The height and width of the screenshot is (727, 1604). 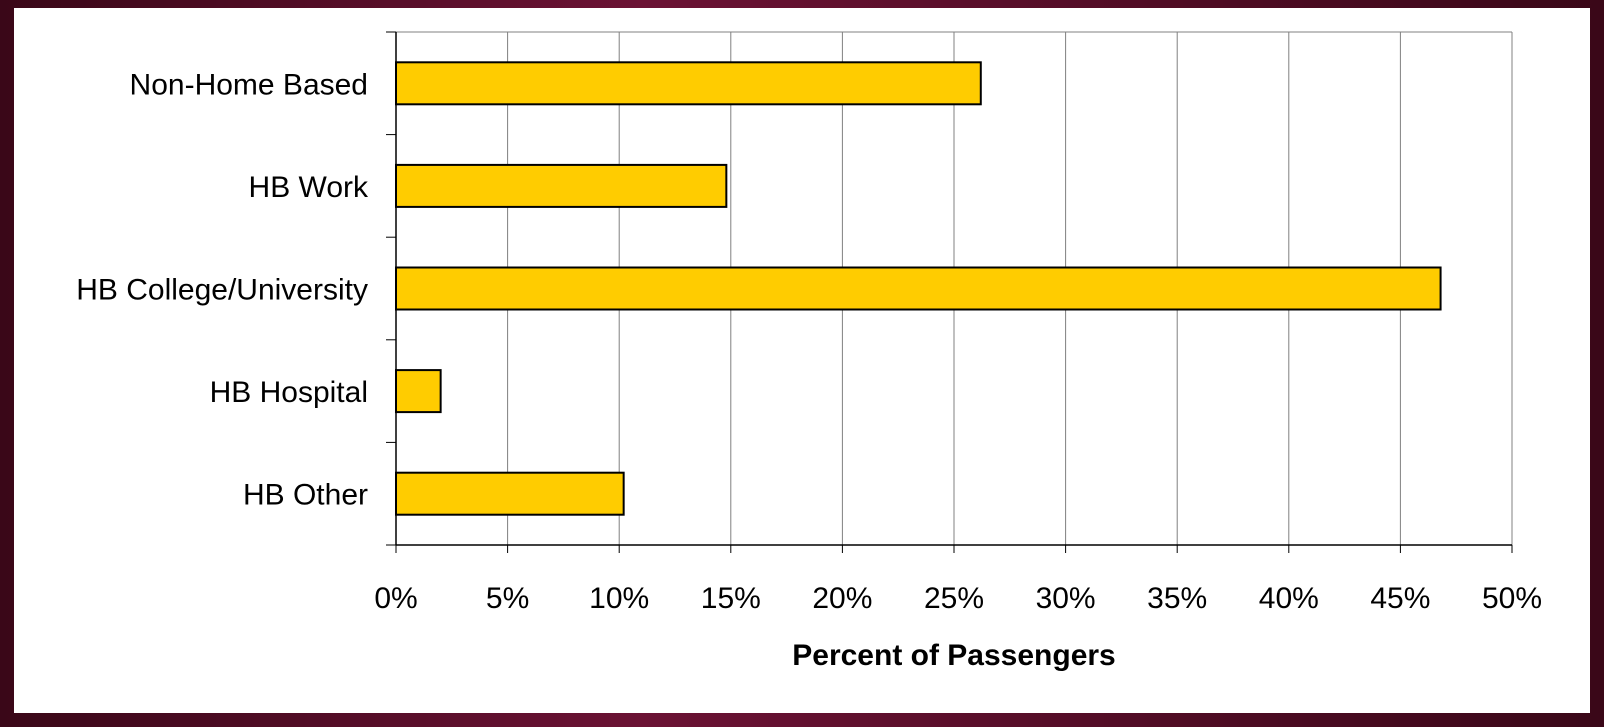 I want to click on x-axis-title: Percent of Passengers, so click(x=953, y=655).